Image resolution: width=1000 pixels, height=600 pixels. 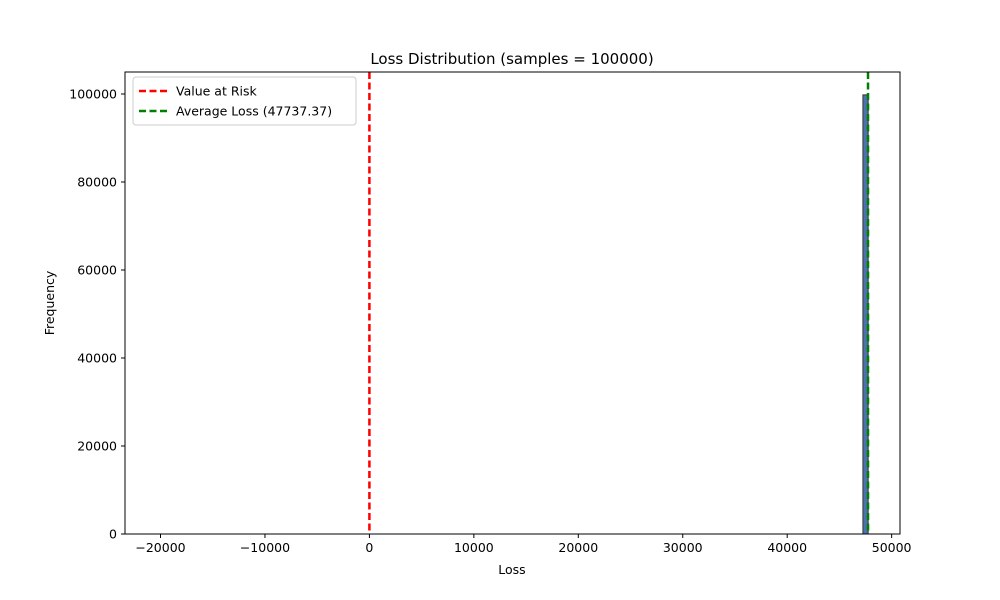 What do you see at coordinates (97, 182) in the screenshot?
I see `y-tick-label: 80000` at bounding box center [97, 182].